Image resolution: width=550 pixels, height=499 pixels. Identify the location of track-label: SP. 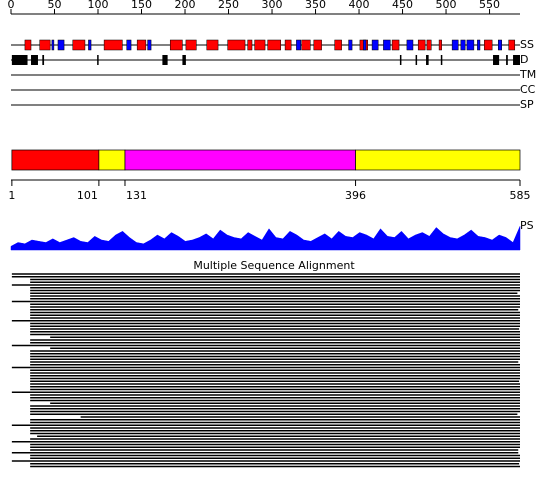
(527, 104).